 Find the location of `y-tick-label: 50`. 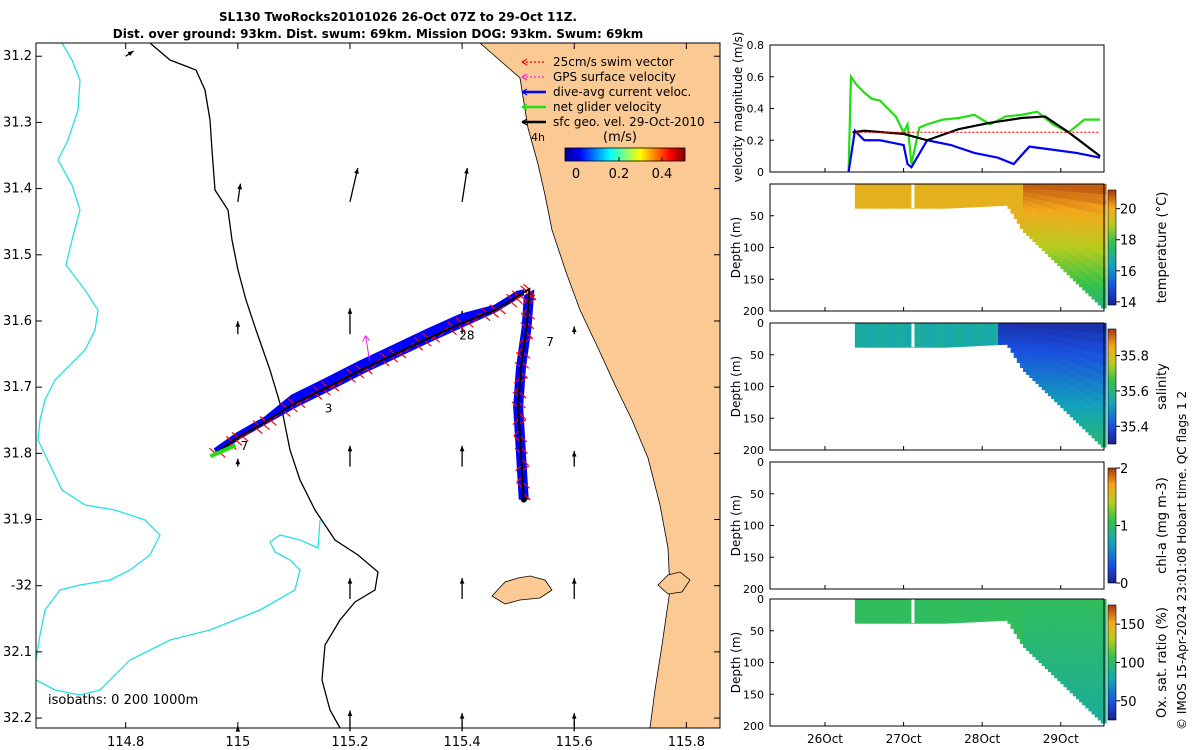

y-tick-label: 50 is located at coordinates (757, 631).